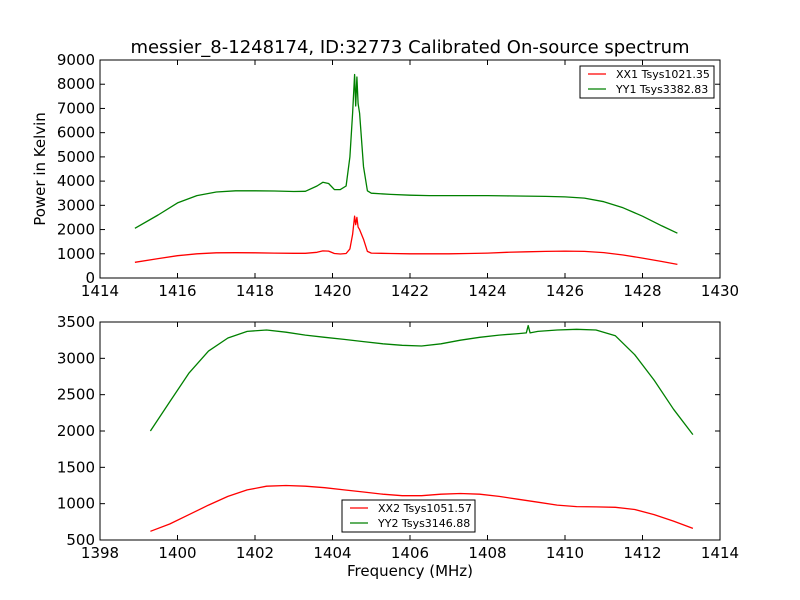 Image resolution: width=800 pixels, height=600 pixels. Describe the element at coordinates (410, 553) in the screenshot. I see `bottom-x-tick-label: 1406` at that location.